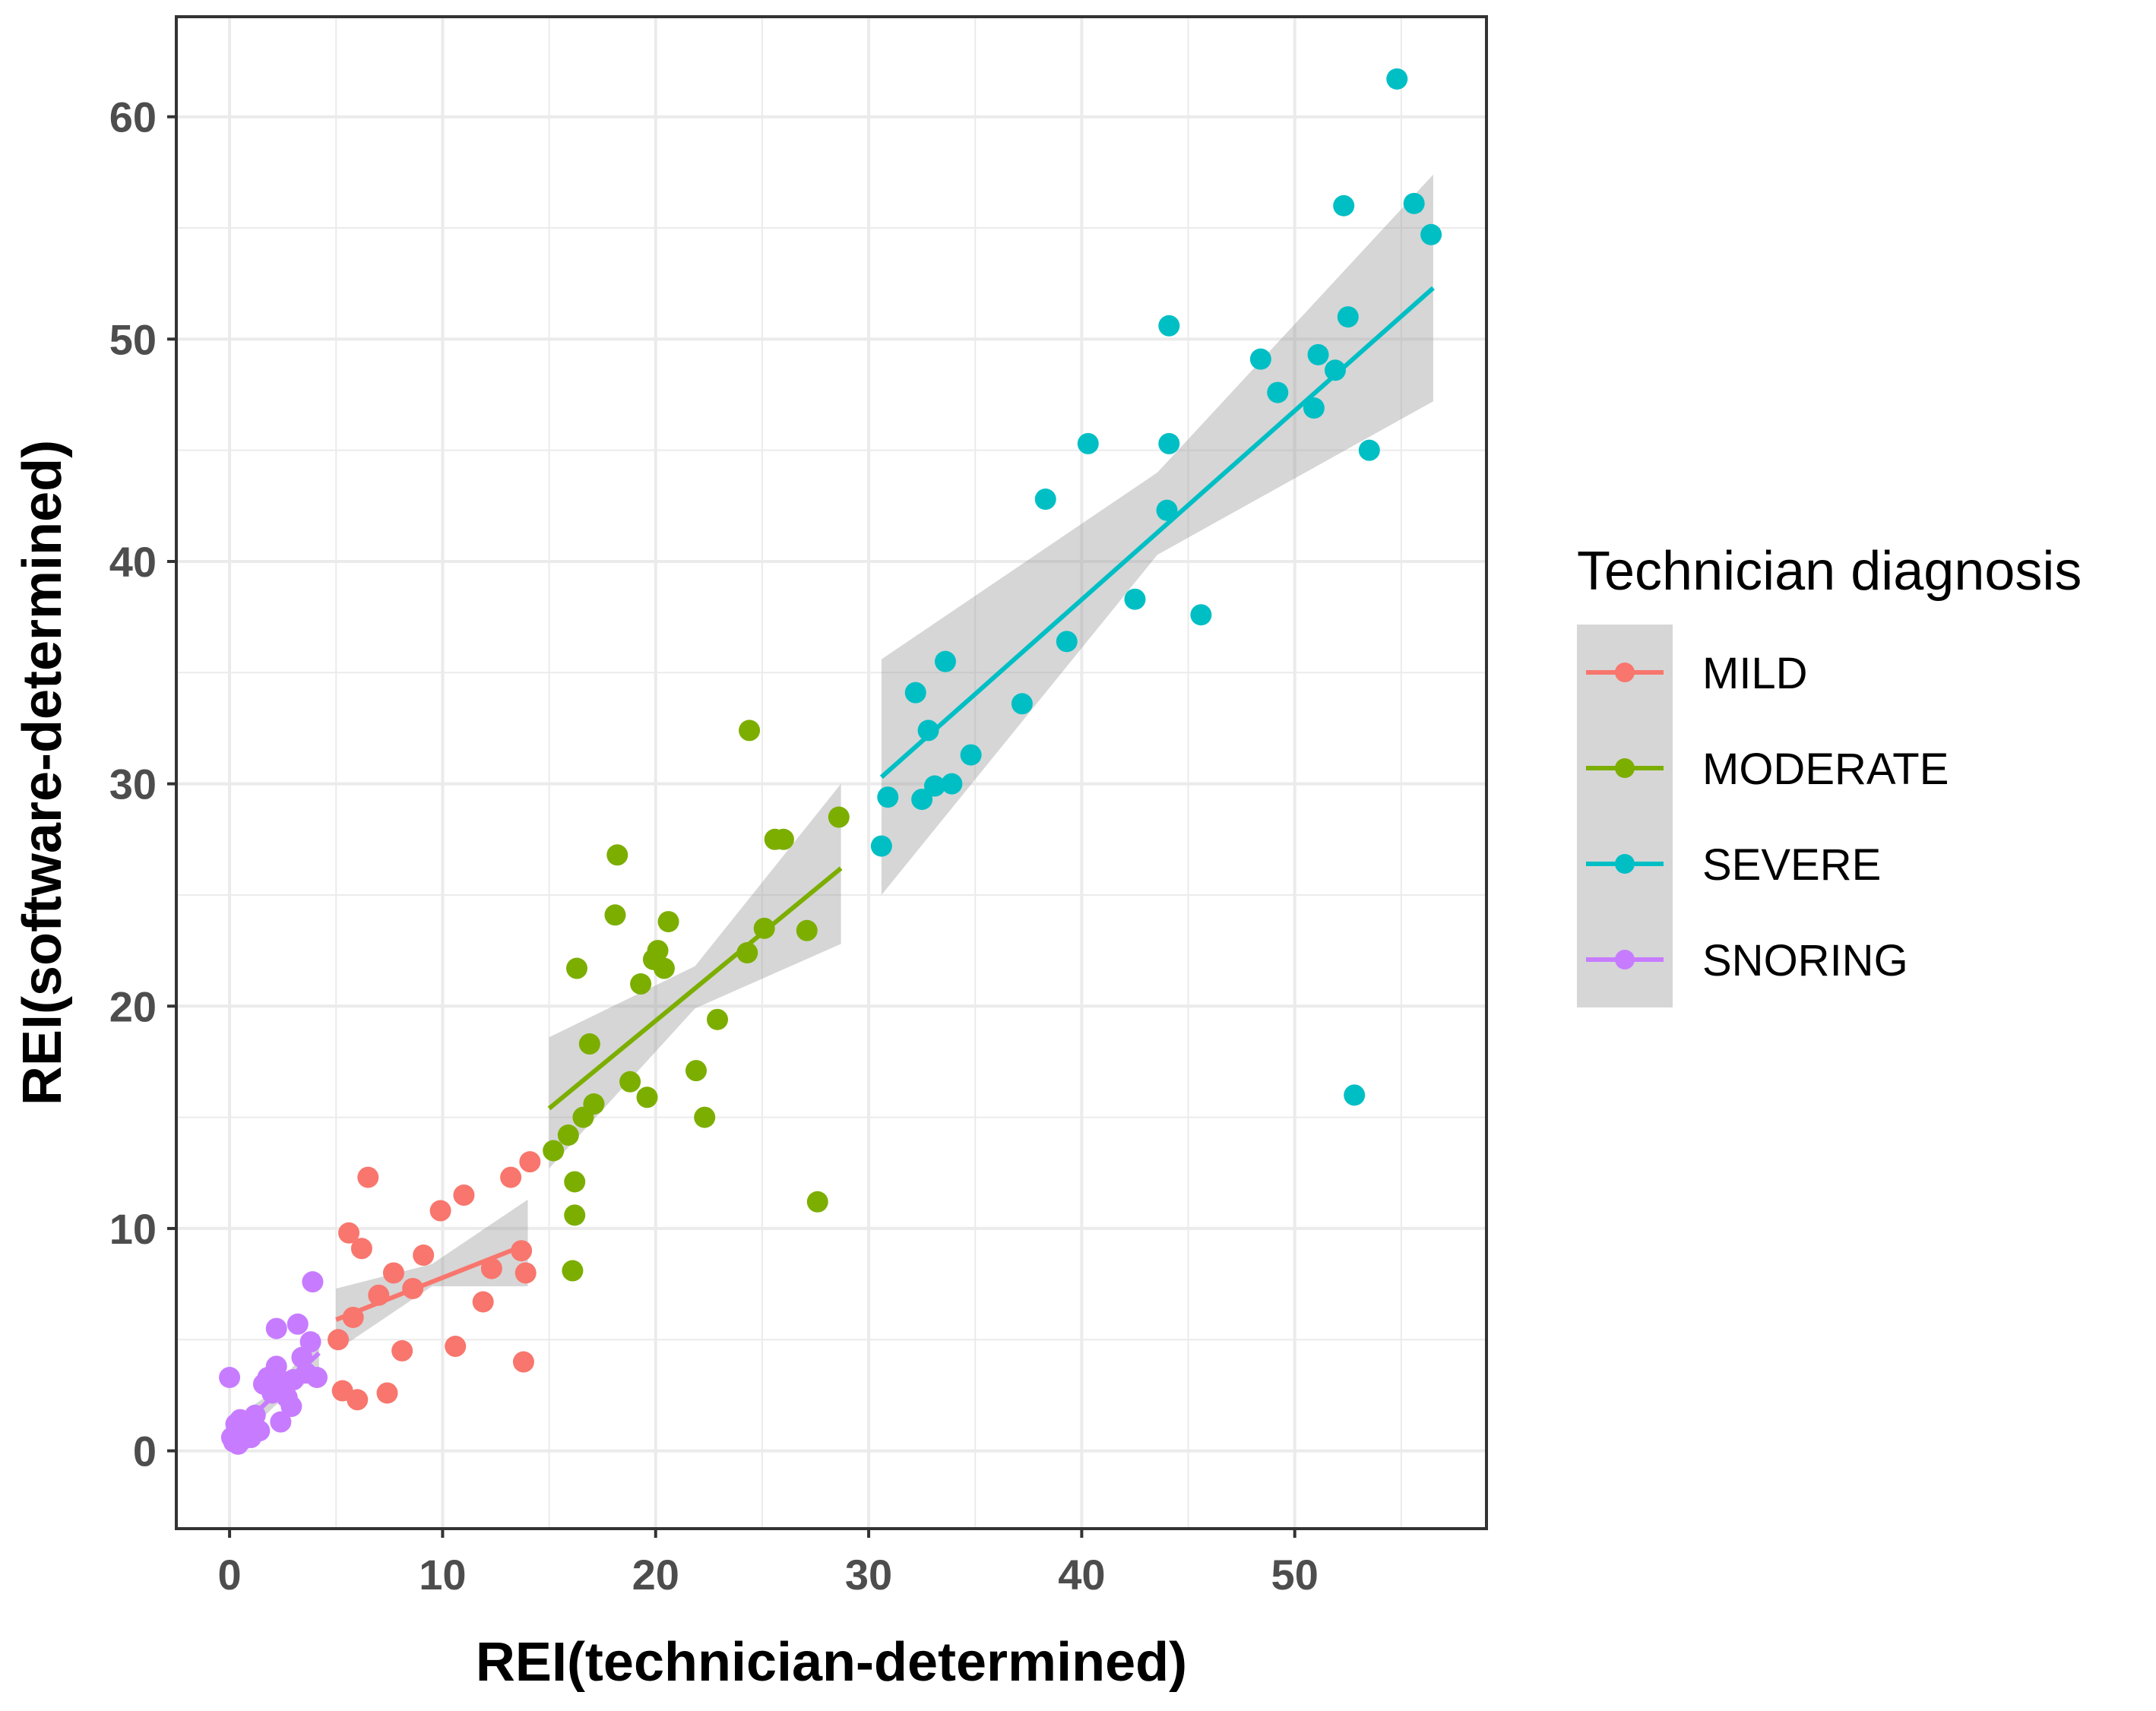  I want to click on x-tick-label: 30, so click(868, 1575).